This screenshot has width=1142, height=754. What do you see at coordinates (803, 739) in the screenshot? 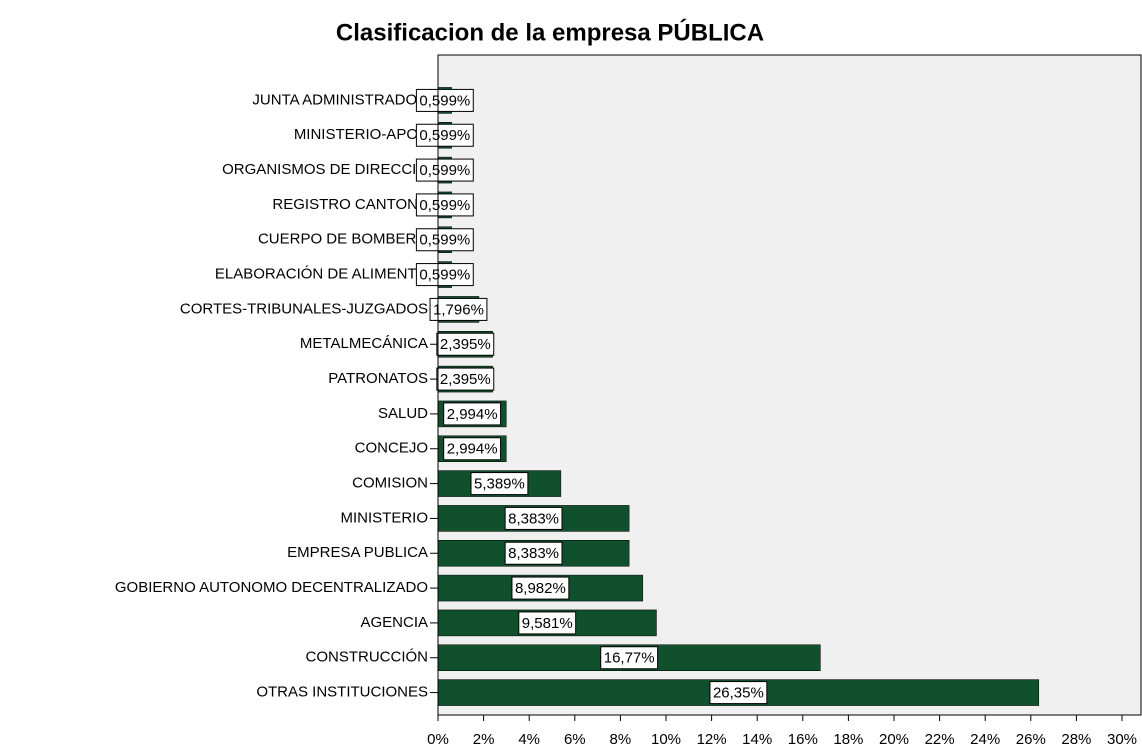
I see `x-tick-label: 16%` at bounding box center [803, 739].